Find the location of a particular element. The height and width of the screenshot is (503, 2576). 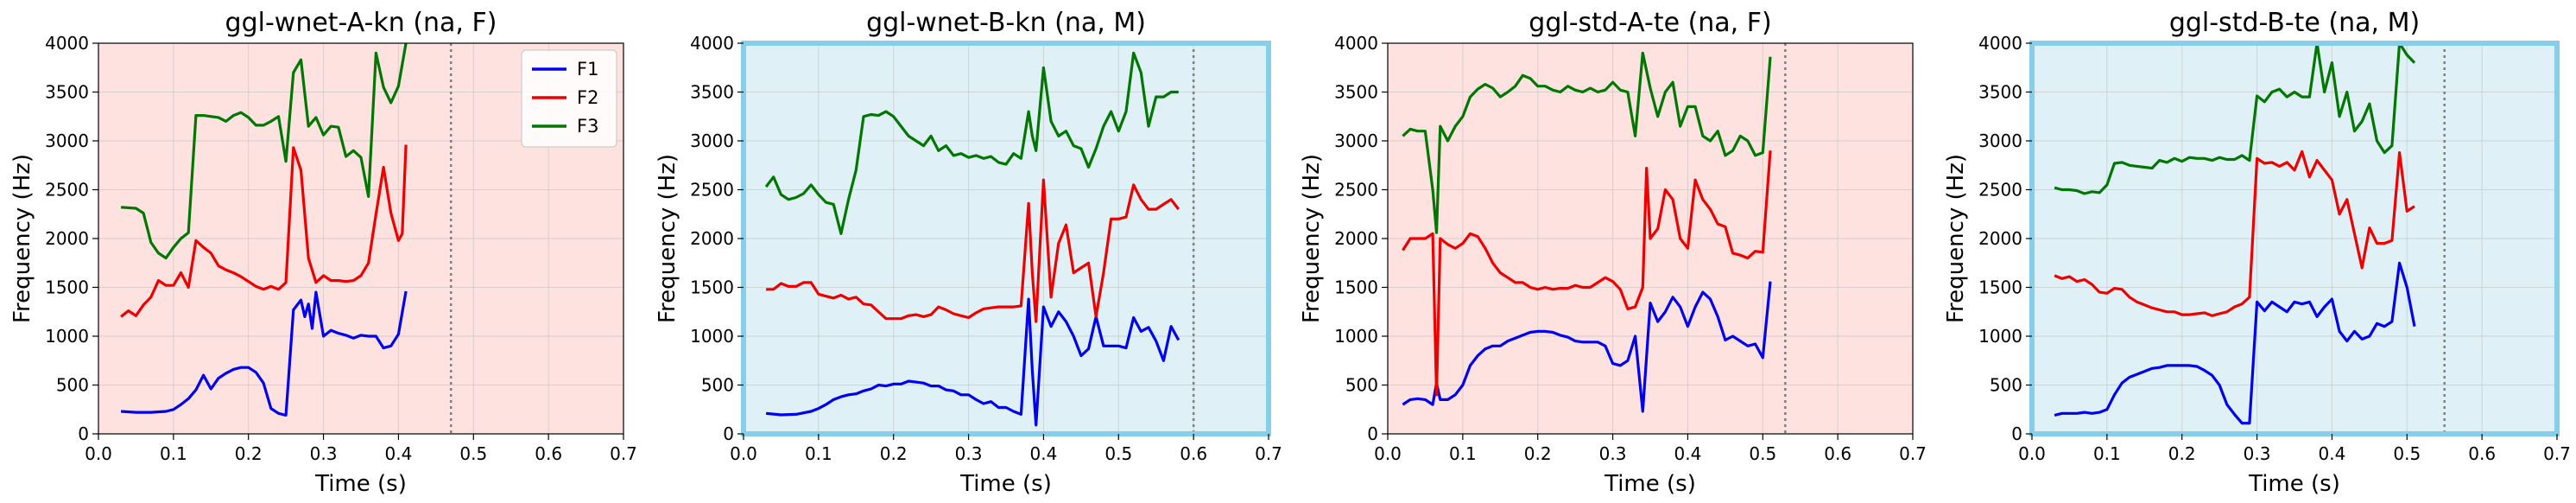

chart-title: ggl-std-B-te (na, M) is located at coordinates (2294, 23).